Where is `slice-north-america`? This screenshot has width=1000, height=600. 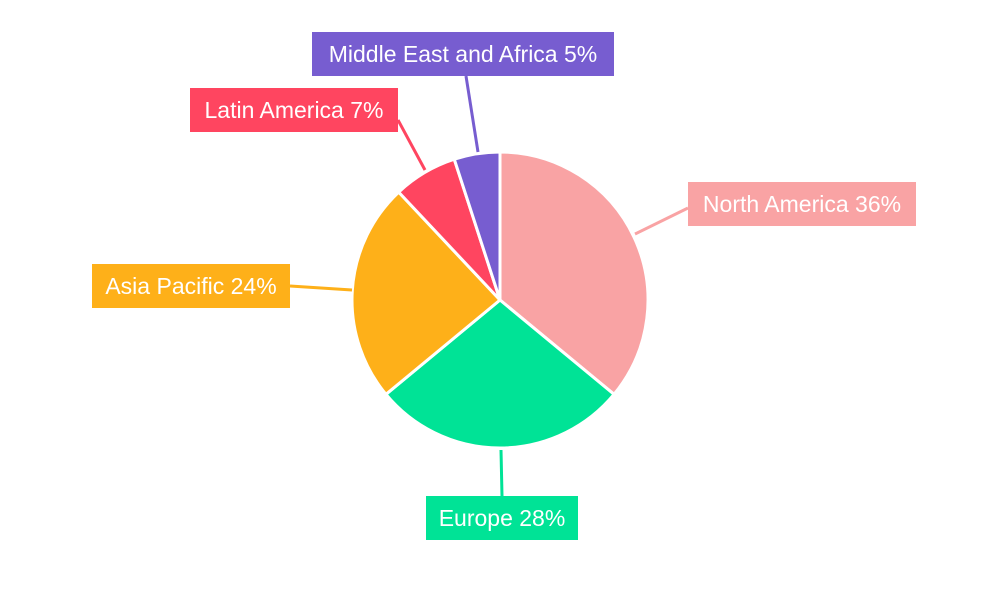
slice-north-america is located at coordinates (574, 273).